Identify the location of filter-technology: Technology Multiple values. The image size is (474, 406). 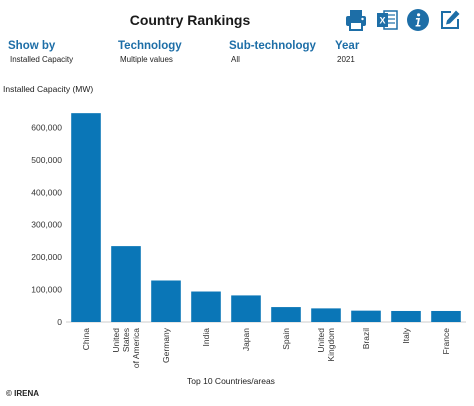
(150, 52).